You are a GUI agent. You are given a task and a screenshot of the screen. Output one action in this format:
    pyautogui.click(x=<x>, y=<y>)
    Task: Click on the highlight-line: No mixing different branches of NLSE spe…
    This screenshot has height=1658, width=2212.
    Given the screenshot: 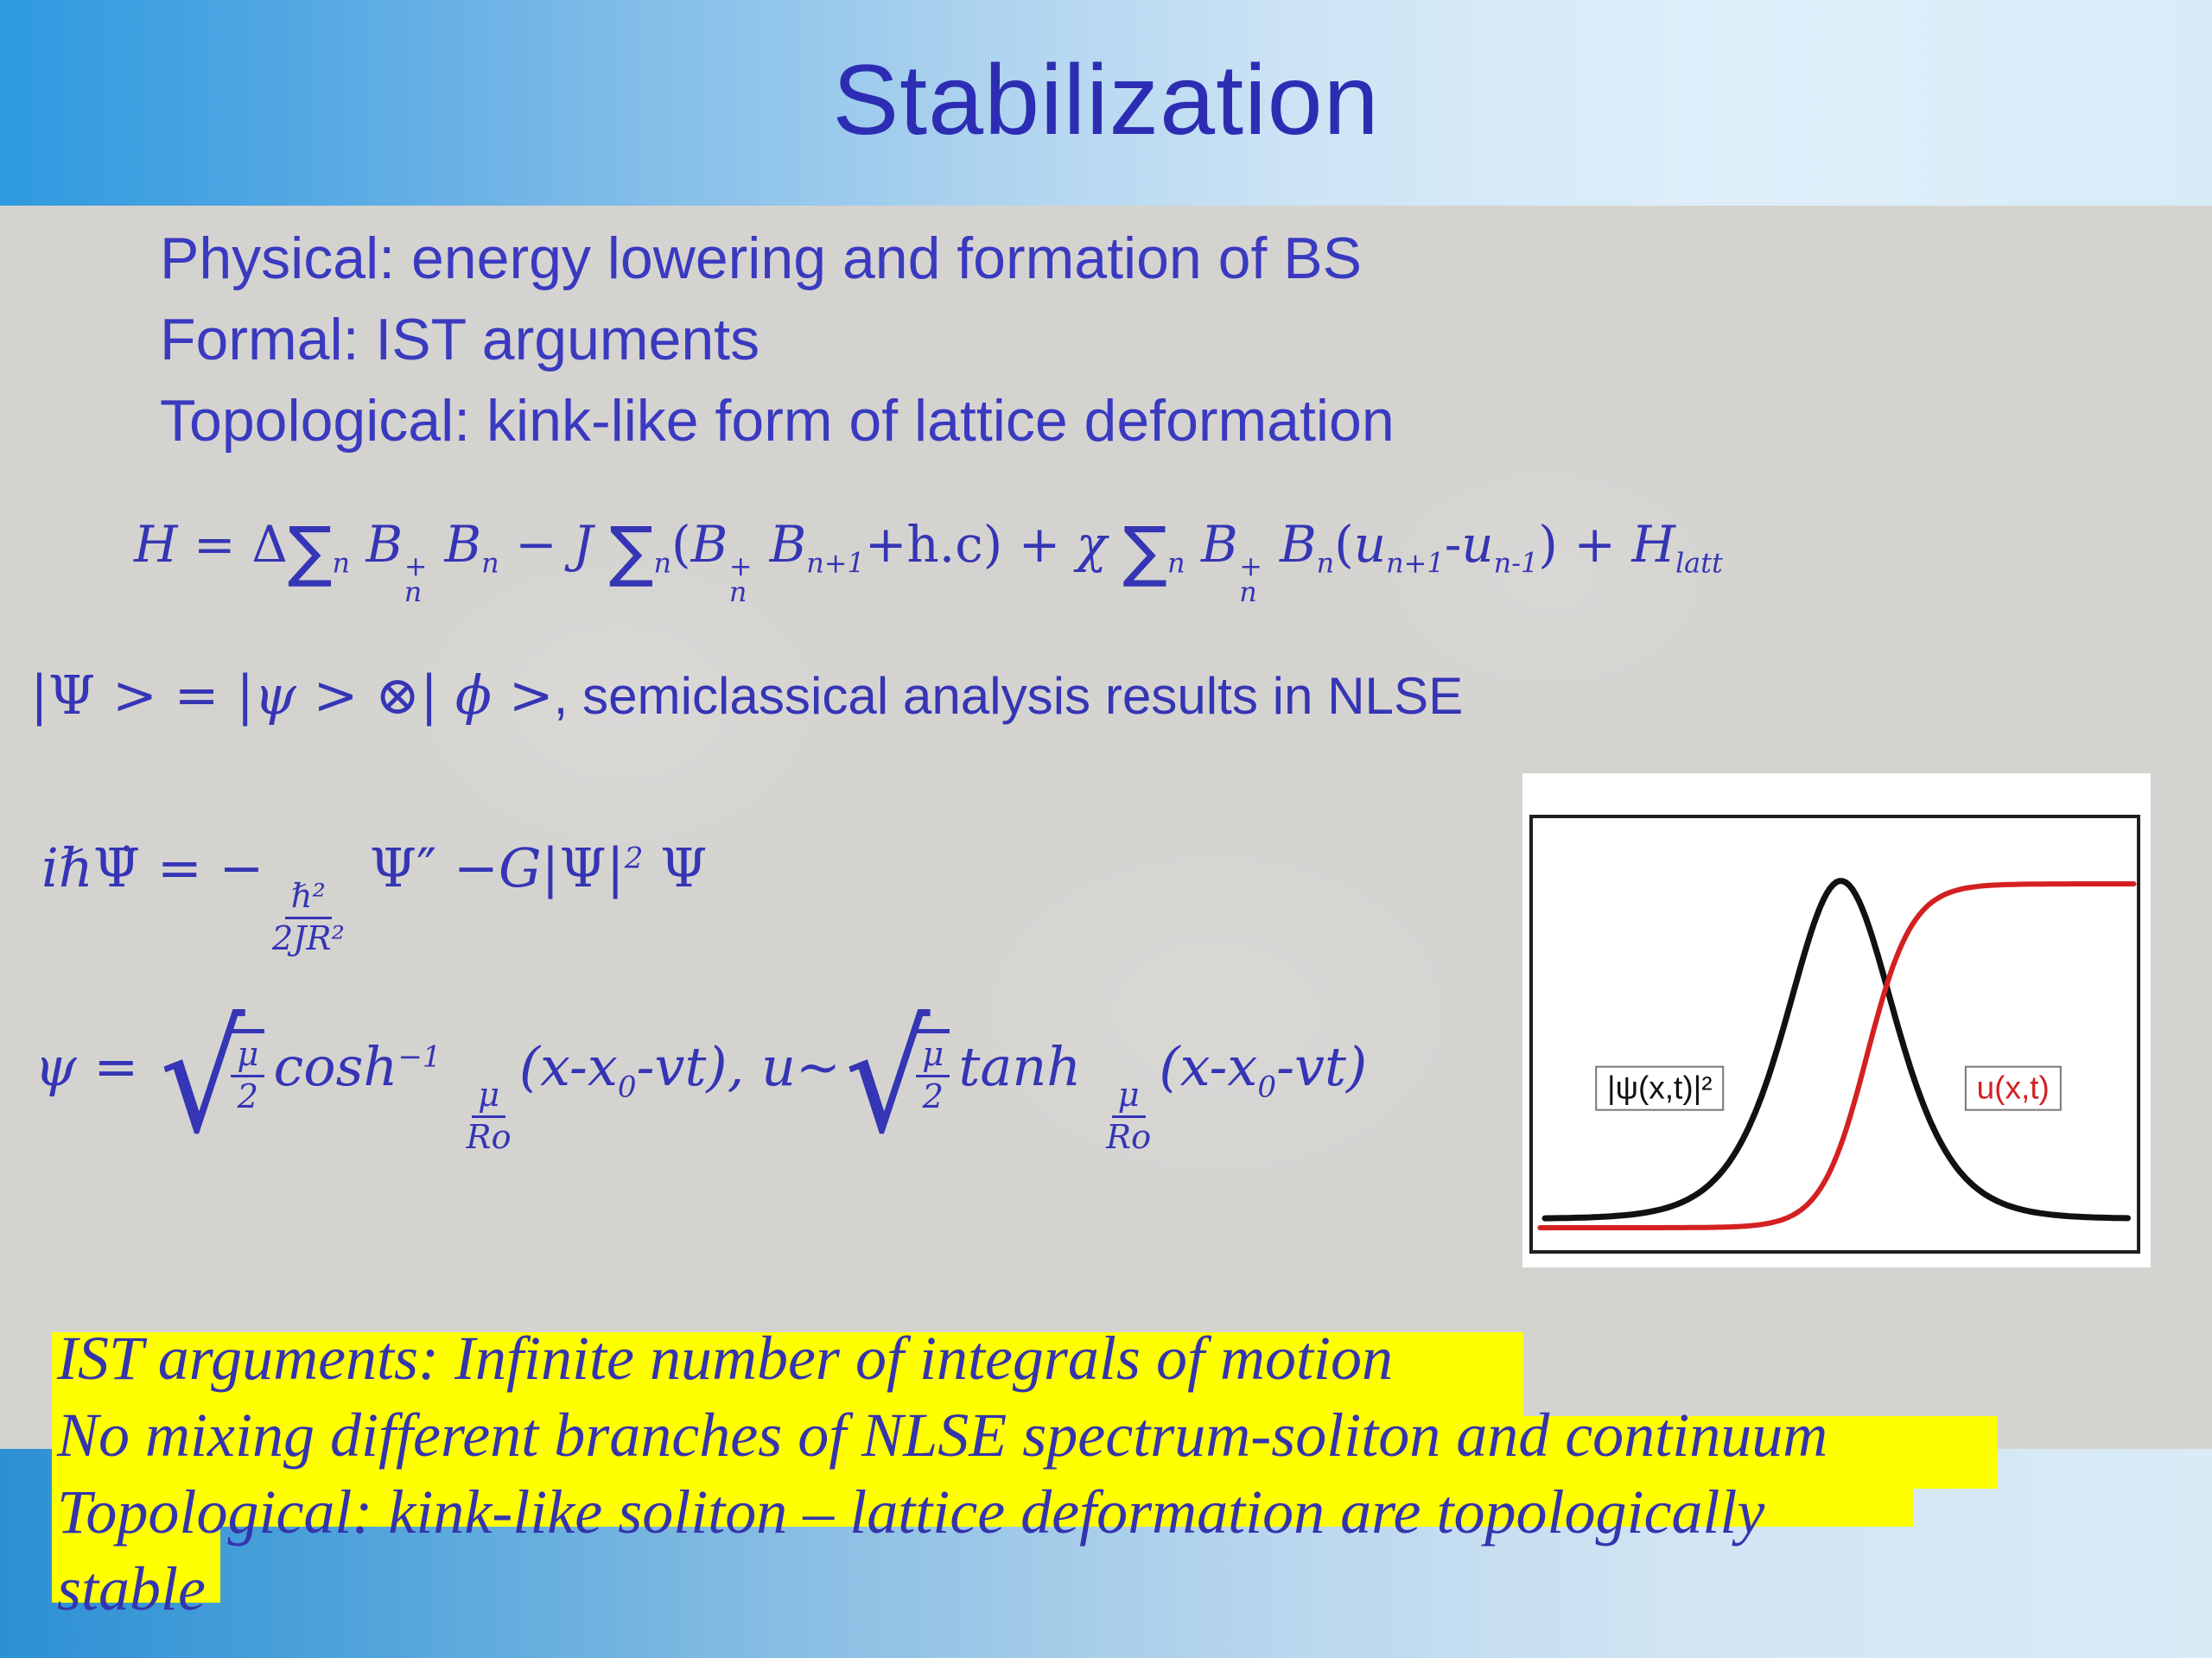 What is the action you would take?
    pyautogui.click(x=942, y=1435)
    